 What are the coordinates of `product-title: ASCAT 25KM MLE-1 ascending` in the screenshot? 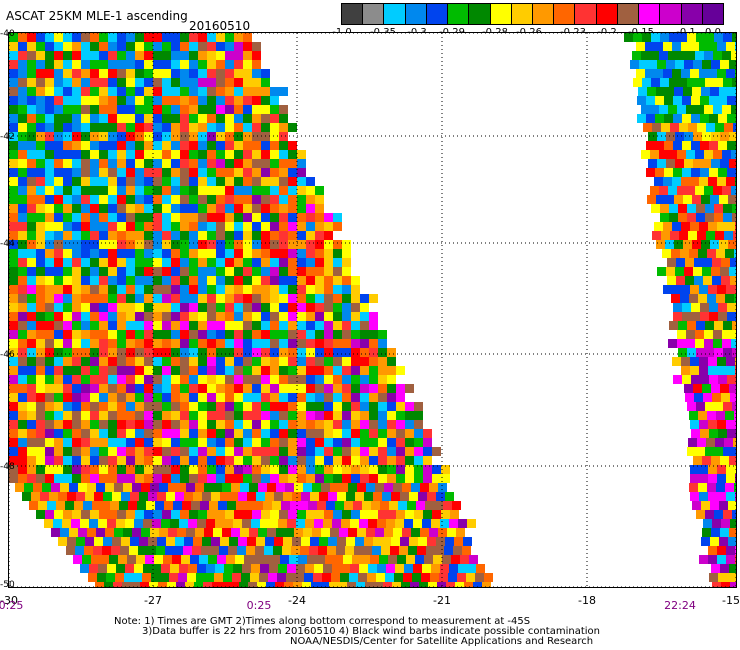 It's located at (97, 16).